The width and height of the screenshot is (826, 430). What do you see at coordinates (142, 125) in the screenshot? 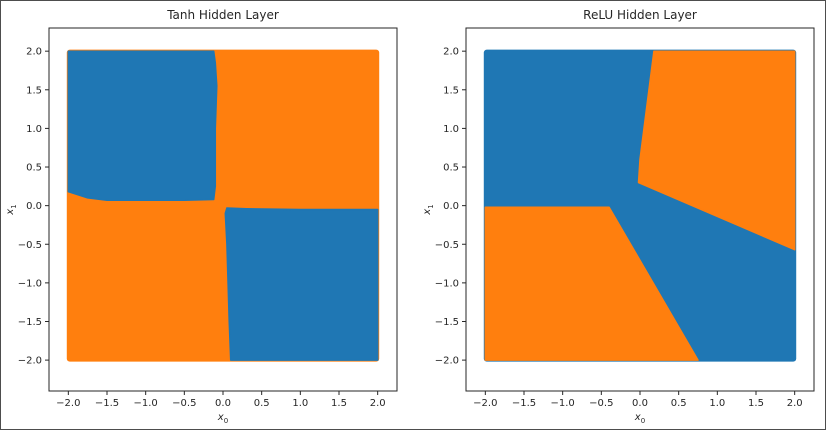
I see `blue-region-top-left` at bounding box center [142, 125].